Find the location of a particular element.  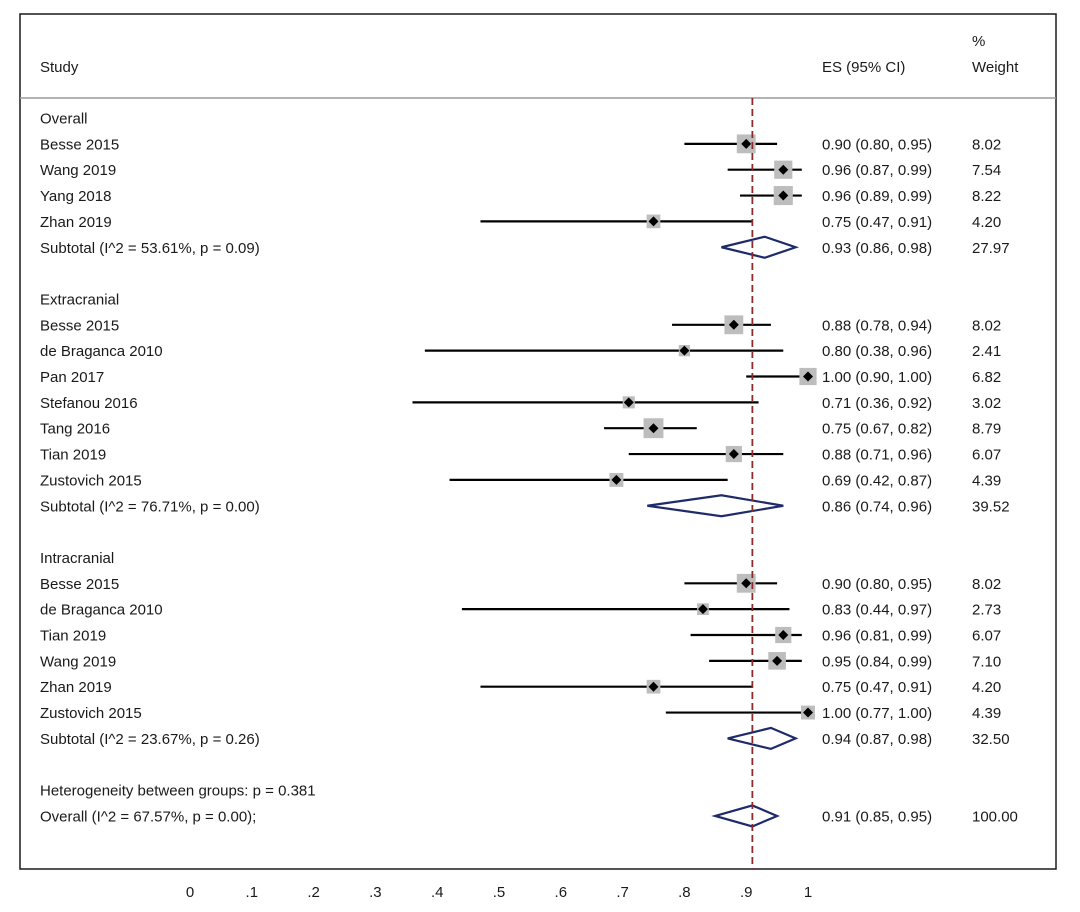

weight-text: 100.00 is located at coordinates (995, 816).